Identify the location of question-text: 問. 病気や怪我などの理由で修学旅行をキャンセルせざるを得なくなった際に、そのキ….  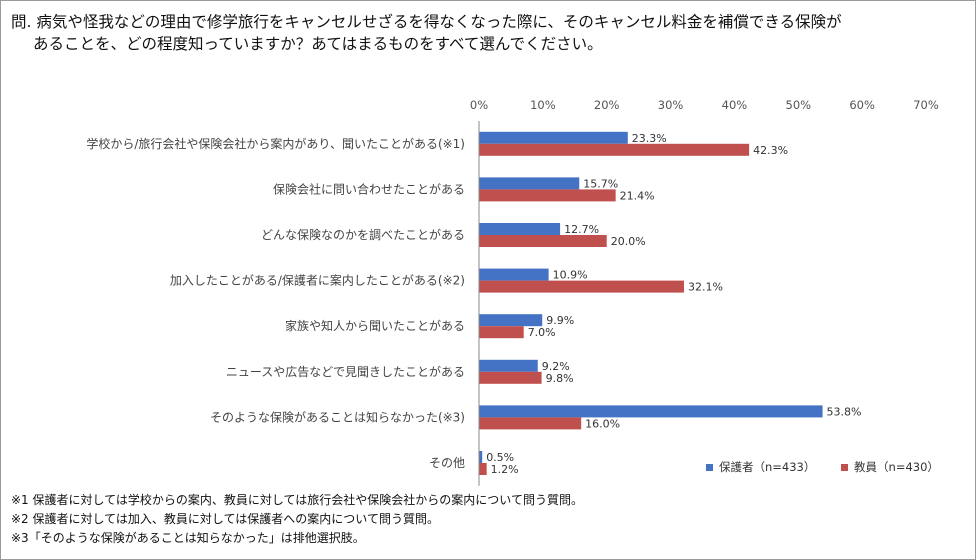
(486, 33).